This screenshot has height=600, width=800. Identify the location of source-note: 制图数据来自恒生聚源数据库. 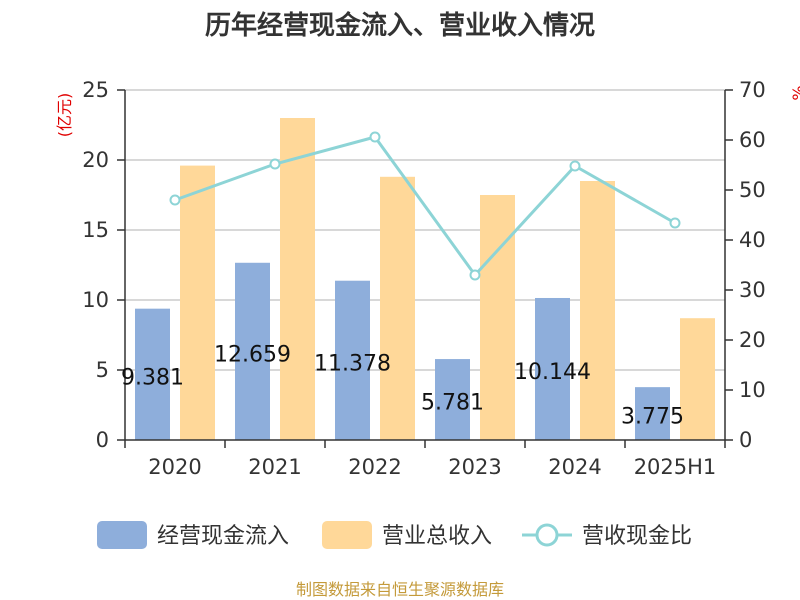
(400, 589).